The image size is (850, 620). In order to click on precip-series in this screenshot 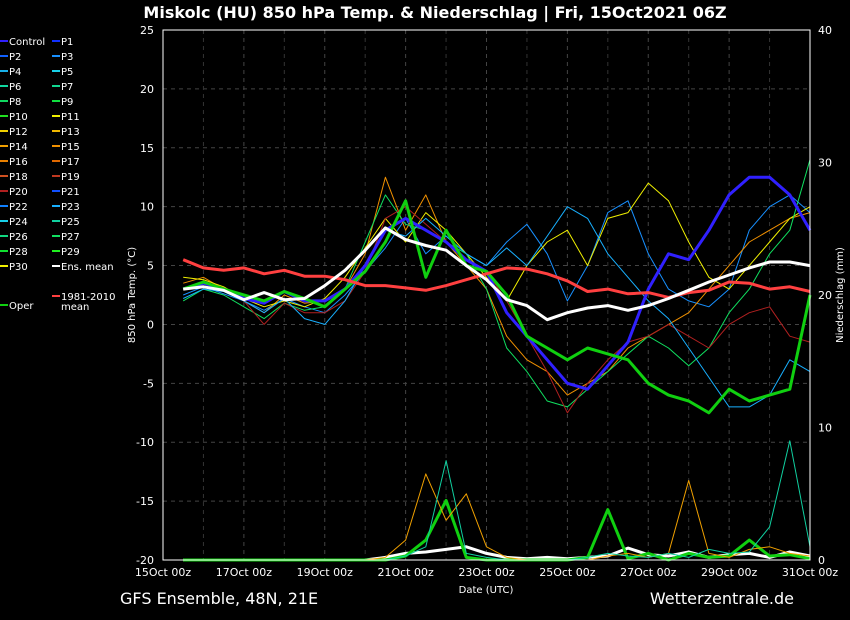, I will do `click(497, 501)`.